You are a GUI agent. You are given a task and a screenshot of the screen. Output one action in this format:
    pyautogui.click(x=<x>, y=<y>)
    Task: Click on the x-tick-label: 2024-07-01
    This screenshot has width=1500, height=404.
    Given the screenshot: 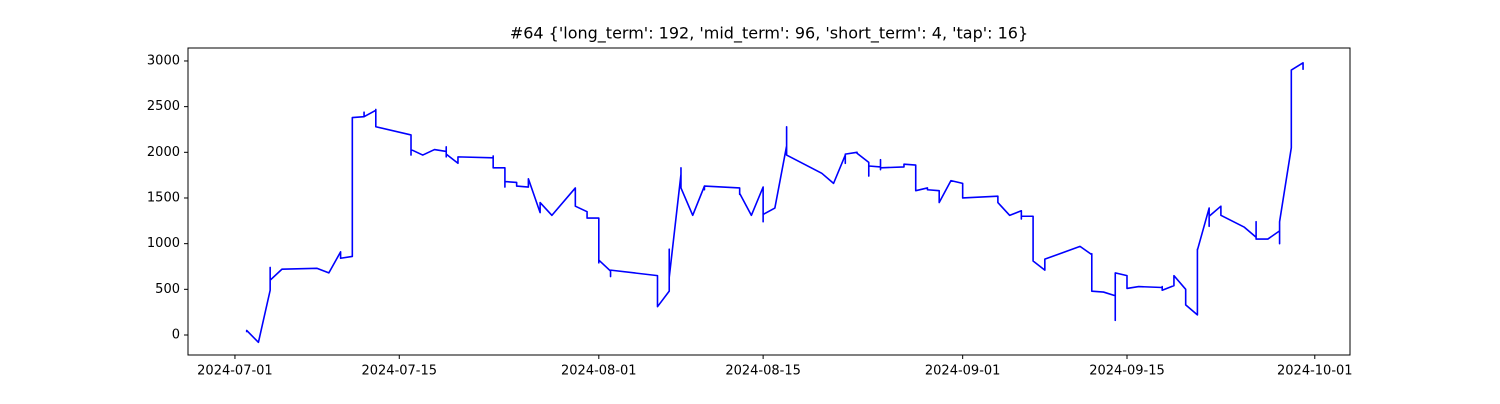 What is the action you would take?
    pyautogui.click(x=235, y=371)
    